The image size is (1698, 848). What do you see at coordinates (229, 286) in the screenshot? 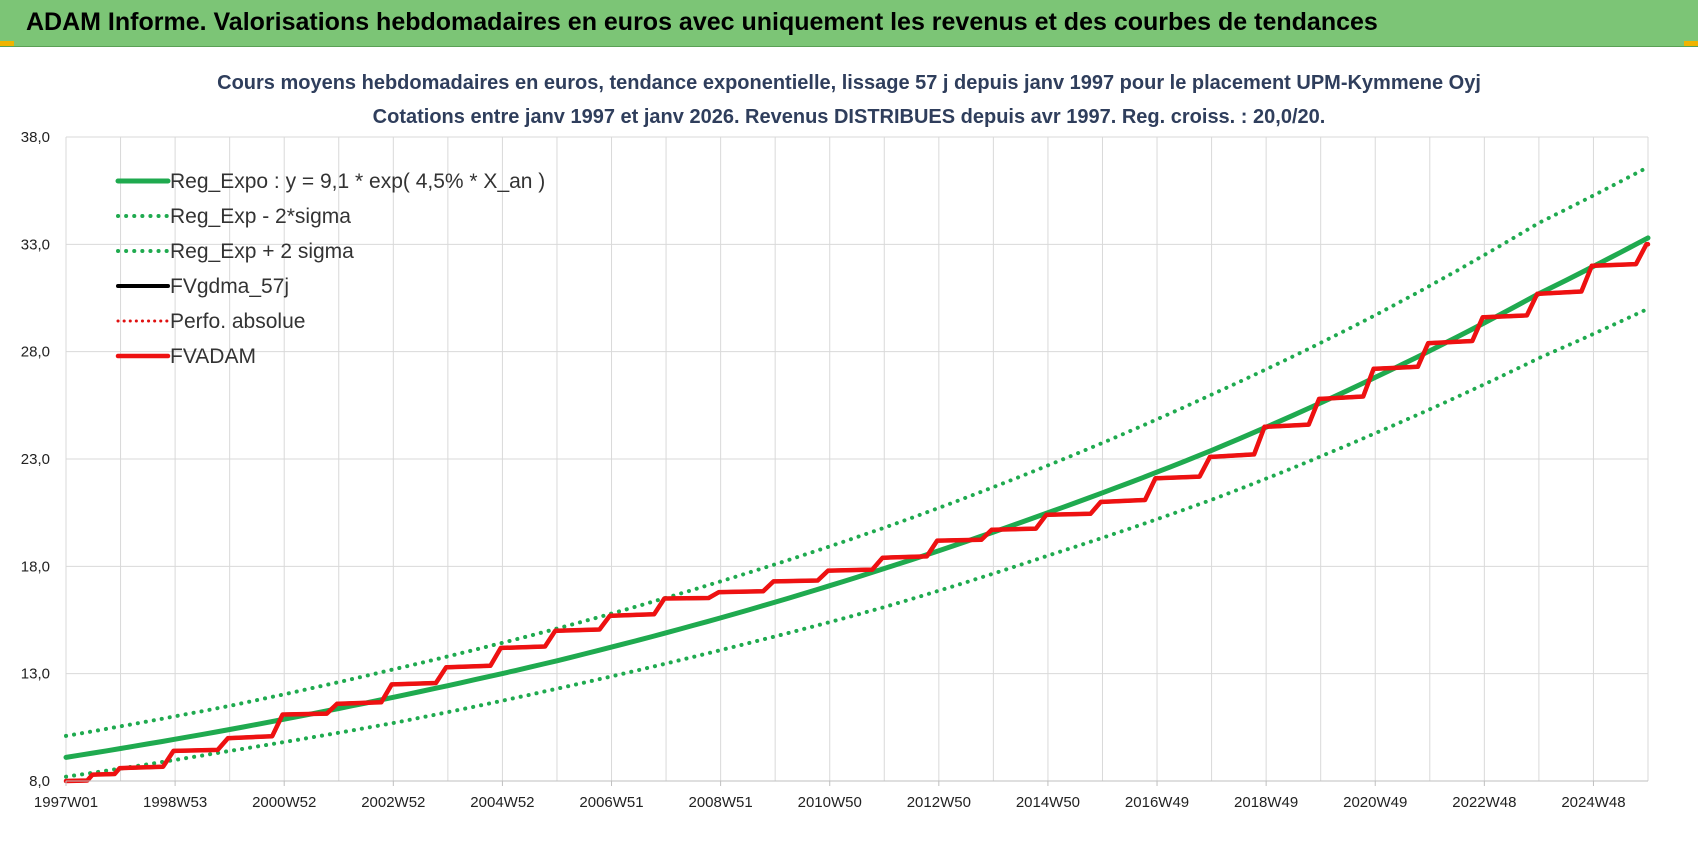
I see `legend-label-3: FVgdma_57j` at bounding box center [229, 286].